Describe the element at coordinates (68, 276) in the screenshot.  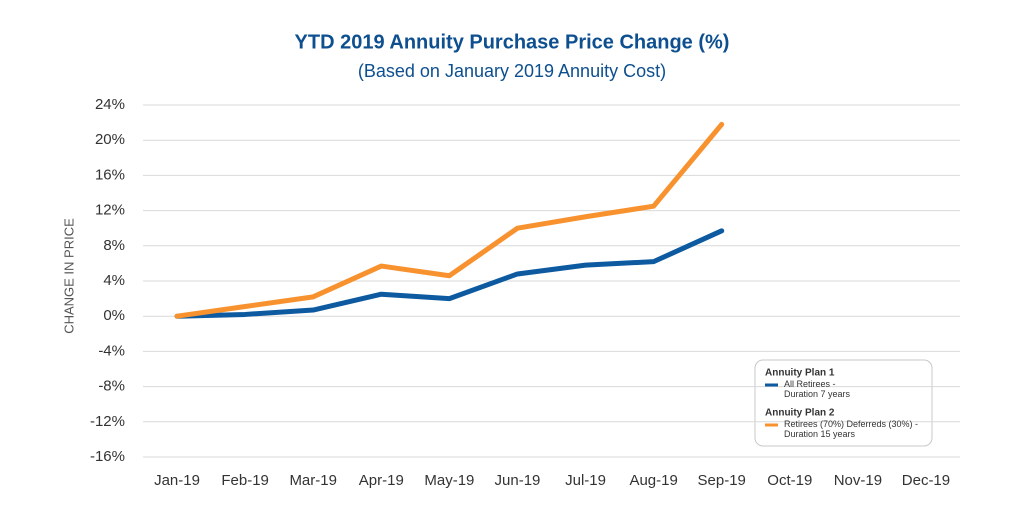
I see `y-axis-label: CHANGE IN PRICE` at that location.